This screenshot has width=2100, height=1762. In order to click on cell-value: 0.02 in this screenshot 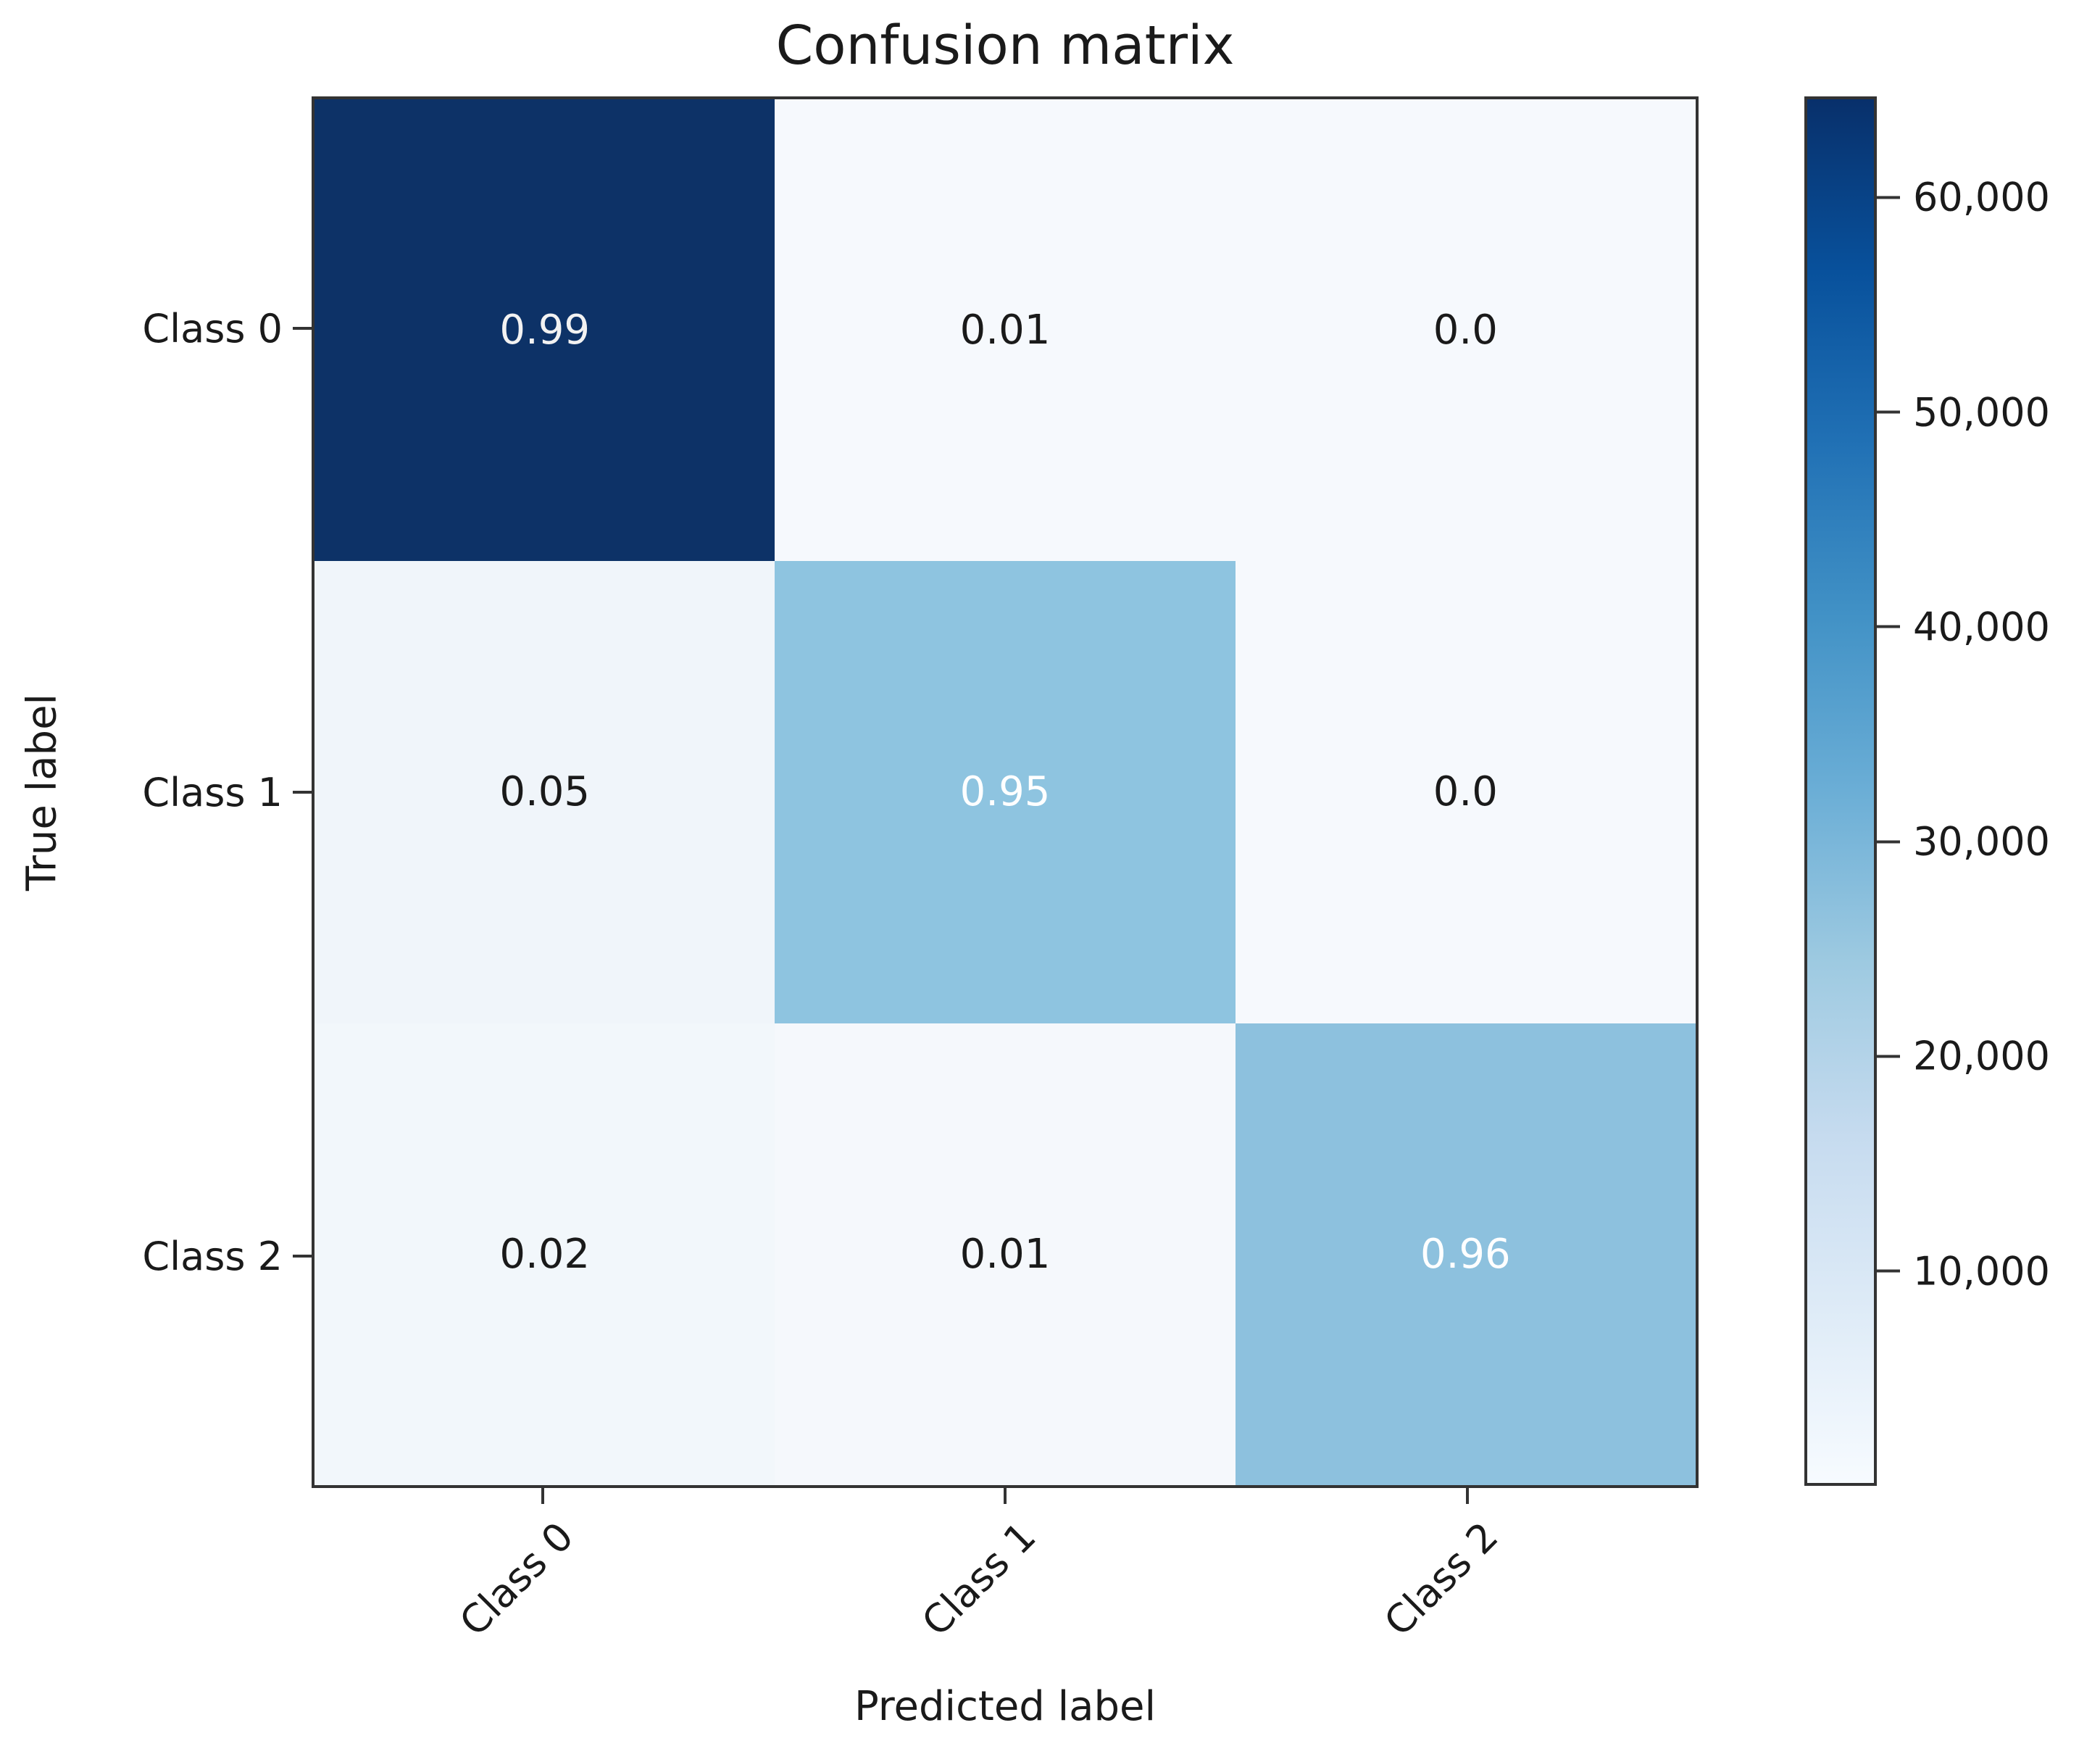, I will do `click(544, 1254)`.